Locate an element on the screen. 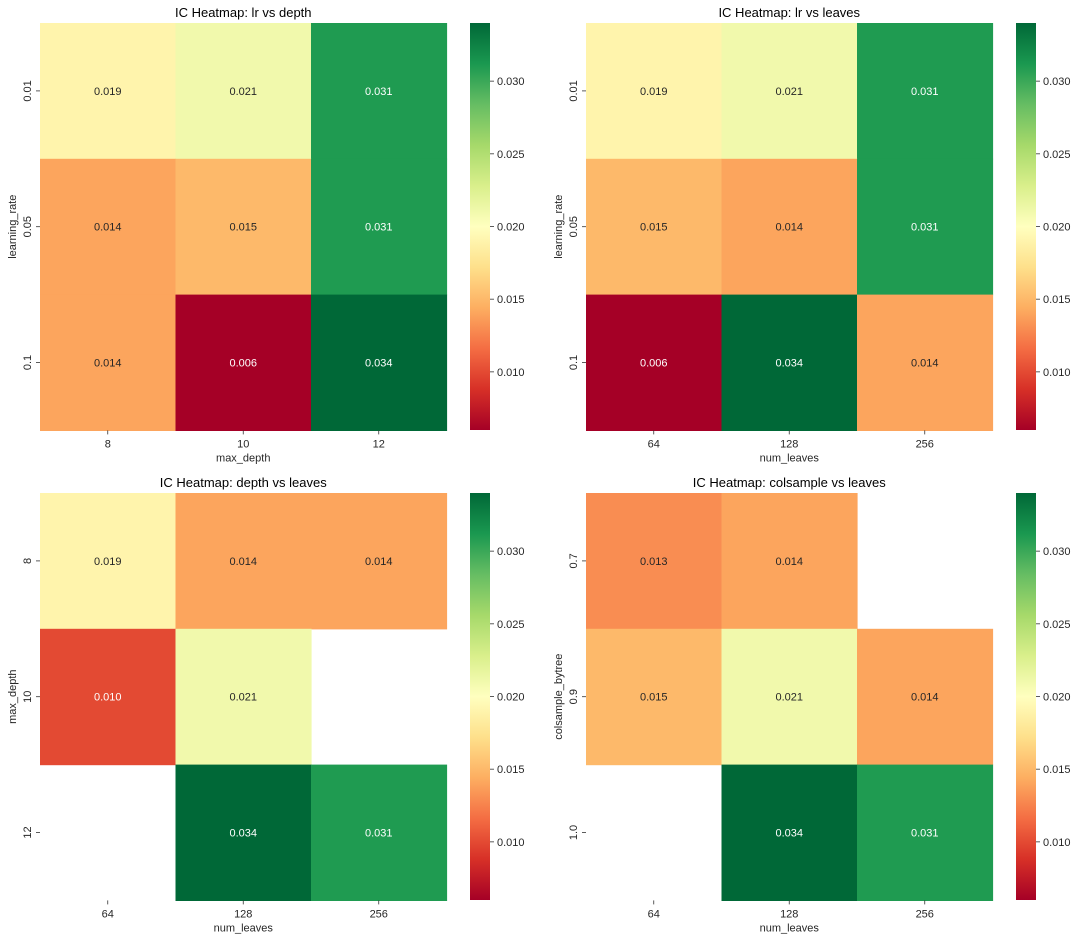 The image size is (1080, 941). cell-value-label: 0.010 is located at coordinates (108, 698).